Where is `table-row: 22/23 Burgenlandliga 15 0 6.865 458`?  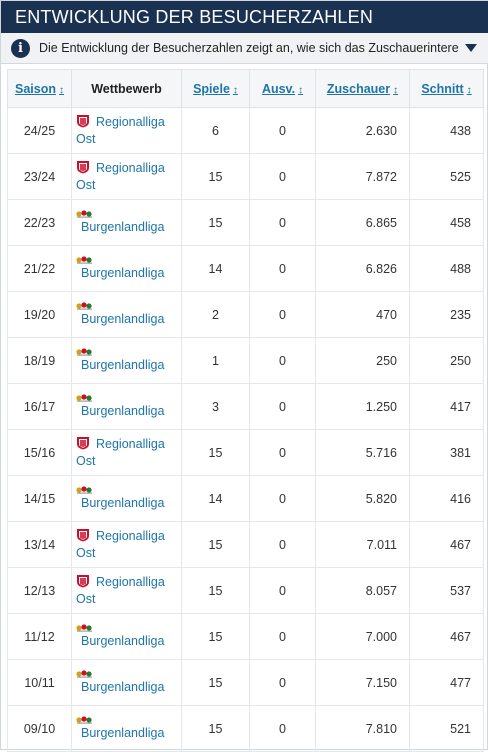
table-row: 22/23 Burgenlandliga 15 0 6.865 458 is located at coordinates (245, 222).